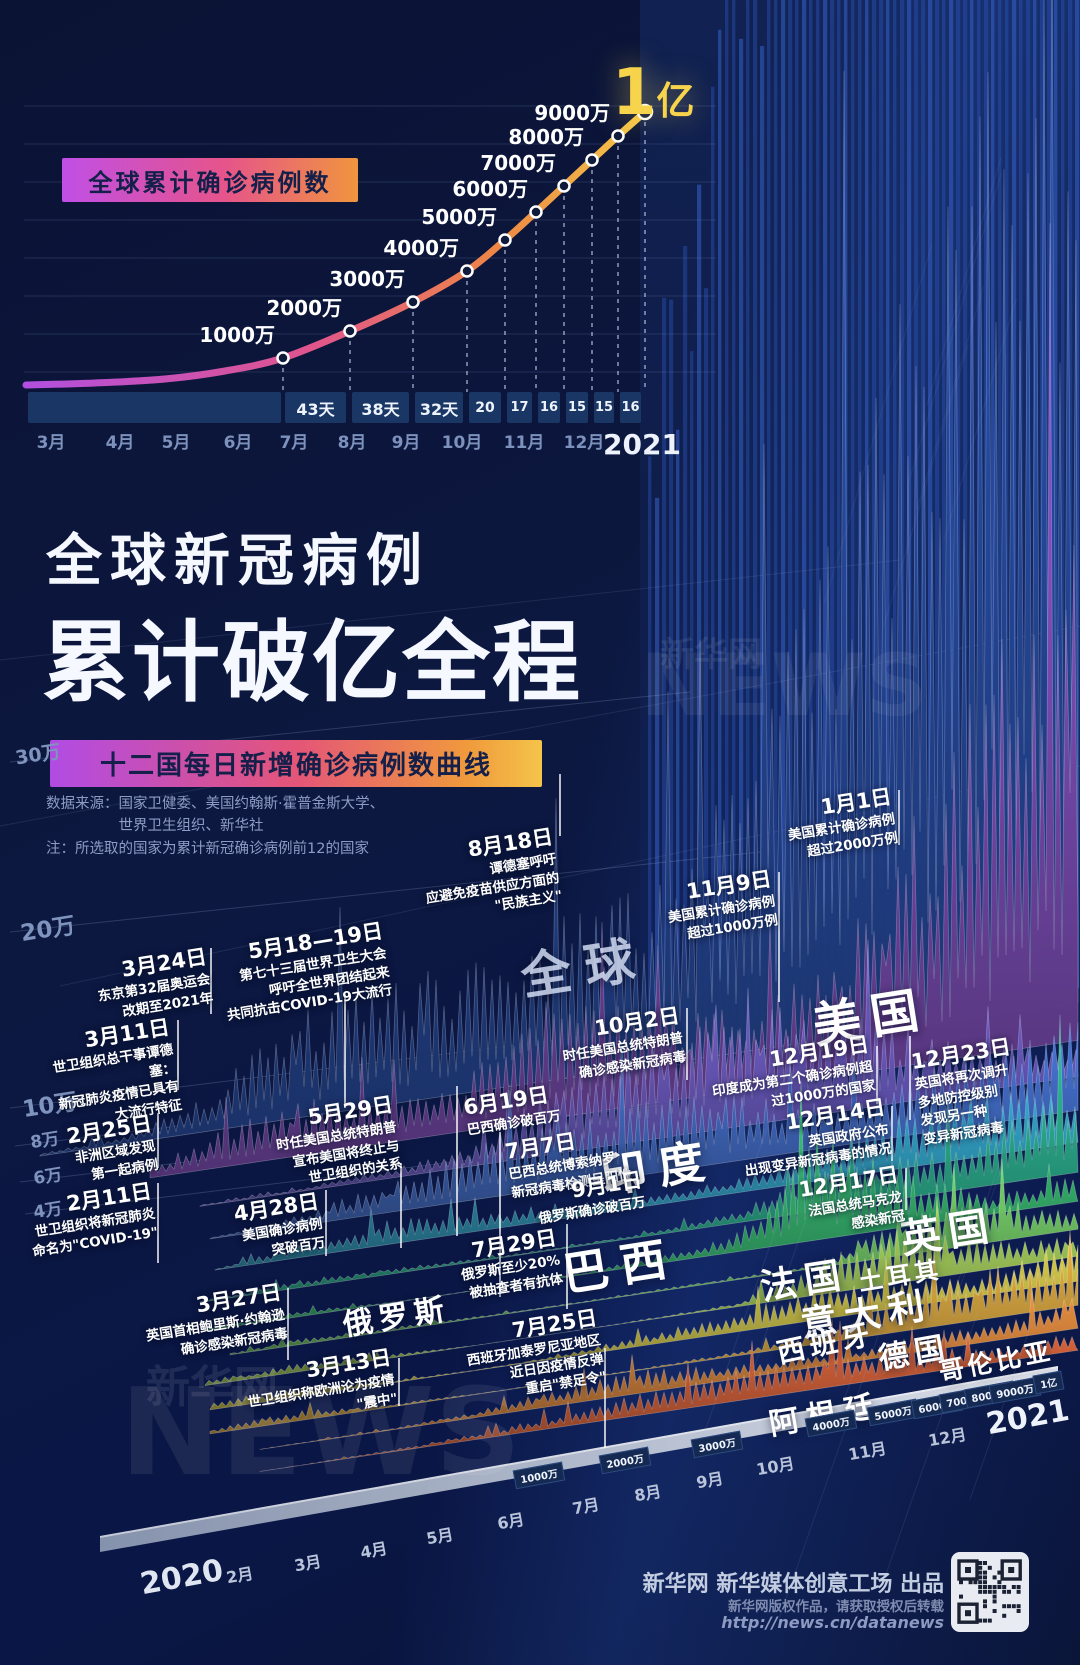 The width and height of the screenshot is (1080, 1665). What do you see at coordinates (237, 335) in the screenshot?
I see `svg-text: 1000万` at bounding box center [237, 335].